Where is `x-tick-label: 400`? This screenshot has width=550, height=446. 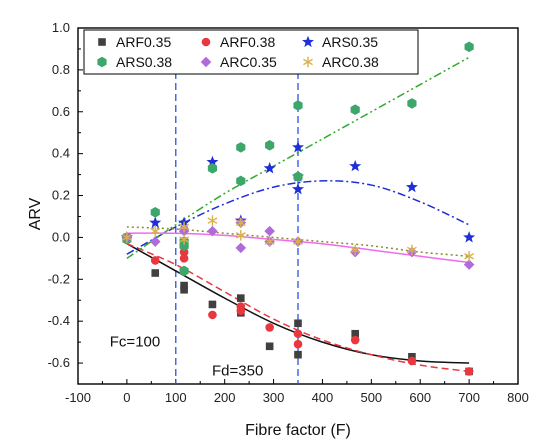
x-tick-label: 400 is located at coordinates (323, 397).